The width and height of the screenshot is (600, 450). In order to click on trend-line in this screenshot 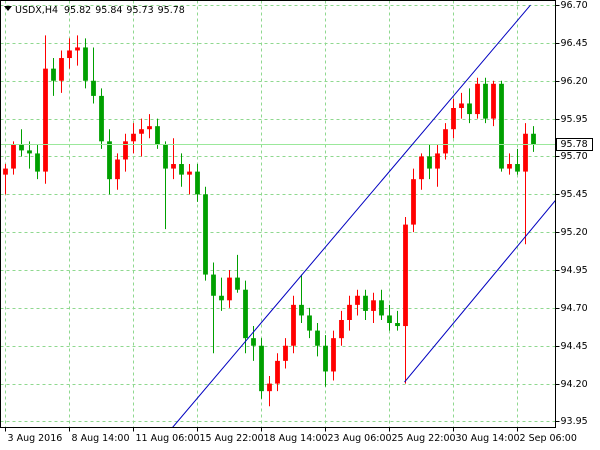, I will do `click(480, 291)`.